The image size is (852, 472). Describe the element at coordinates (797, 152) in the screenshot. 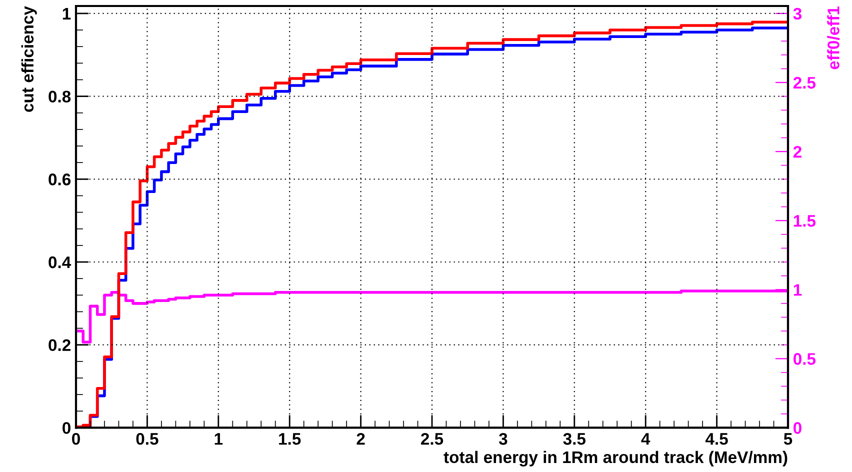

I see `y2-tick-label: 2` at that location.